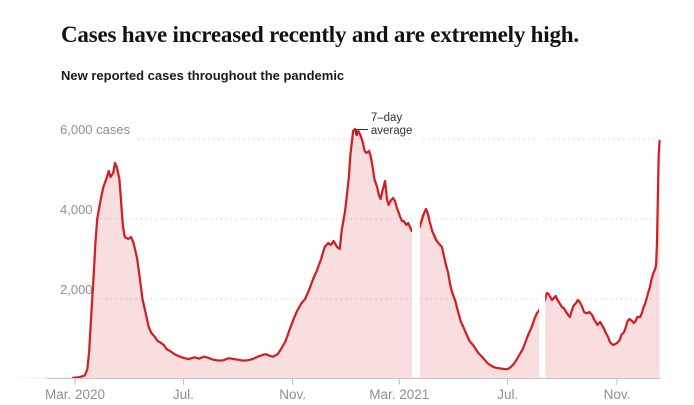  What do you see at coordinates (361, 132) in the screenshot?
I see `annotation-connector` at bounding box center [361, 132].